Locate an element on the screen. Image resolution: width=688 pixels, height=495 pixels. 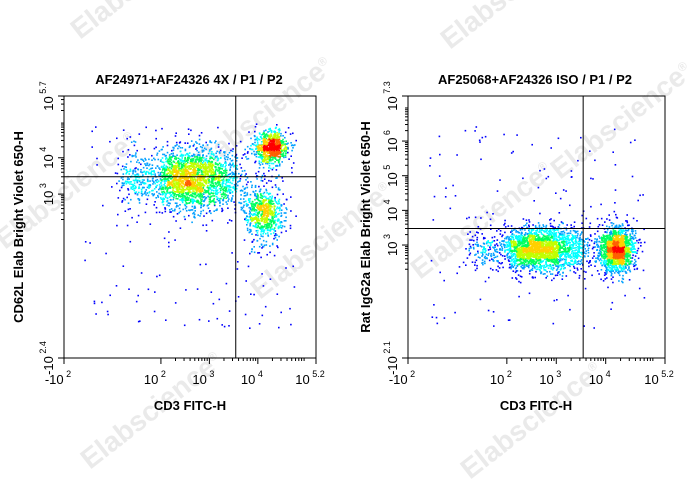
tick-exponent: 5.7 is located at coordinates (43, 88).